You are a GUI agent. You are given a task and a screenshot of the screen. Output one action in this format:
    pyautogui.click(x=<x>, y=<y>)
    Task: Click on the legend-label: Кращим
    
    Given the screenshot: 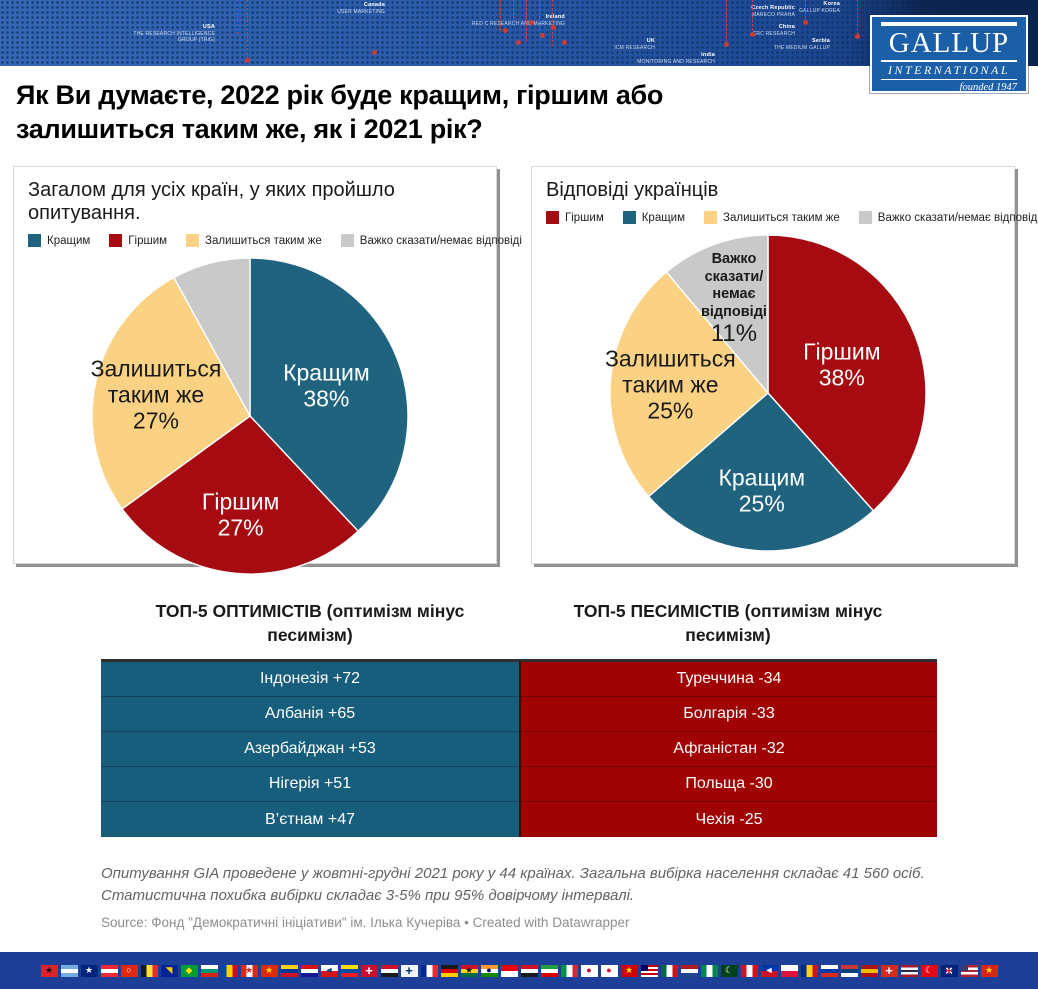 What is the action you would take?
    pyautogui.click(x=663, y=217)
    